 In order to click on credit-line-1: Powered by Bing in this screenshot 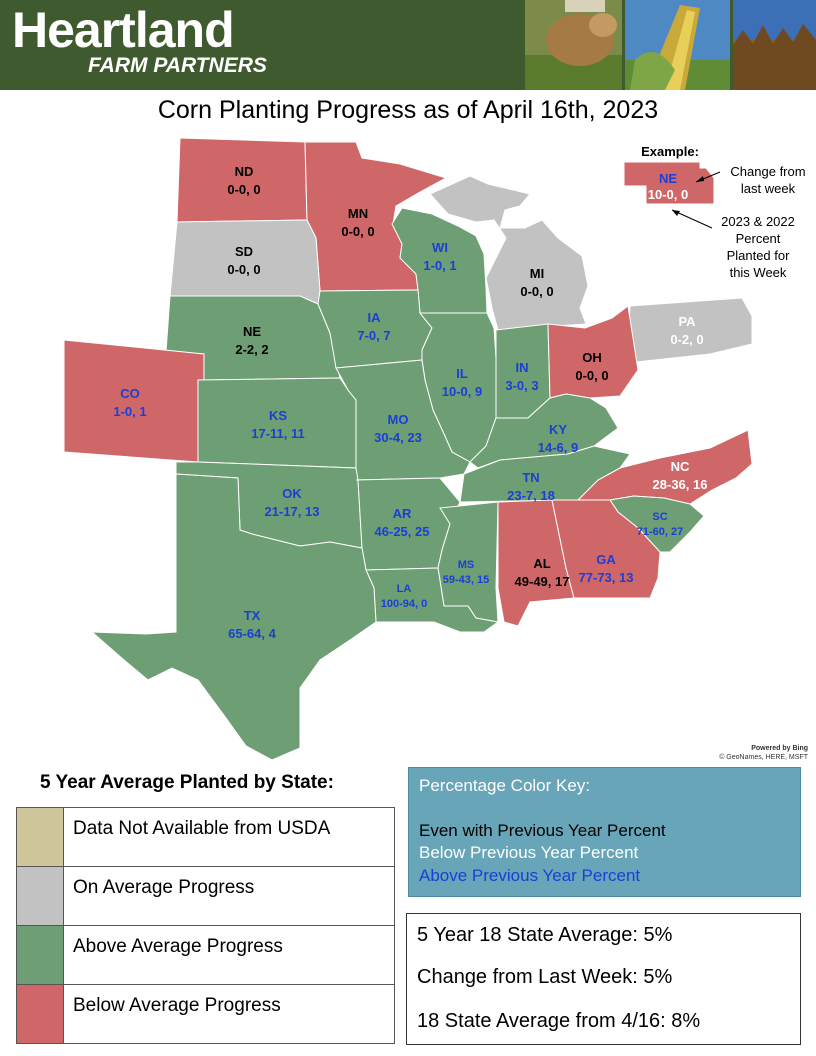, I will do `click(779, 748)`.